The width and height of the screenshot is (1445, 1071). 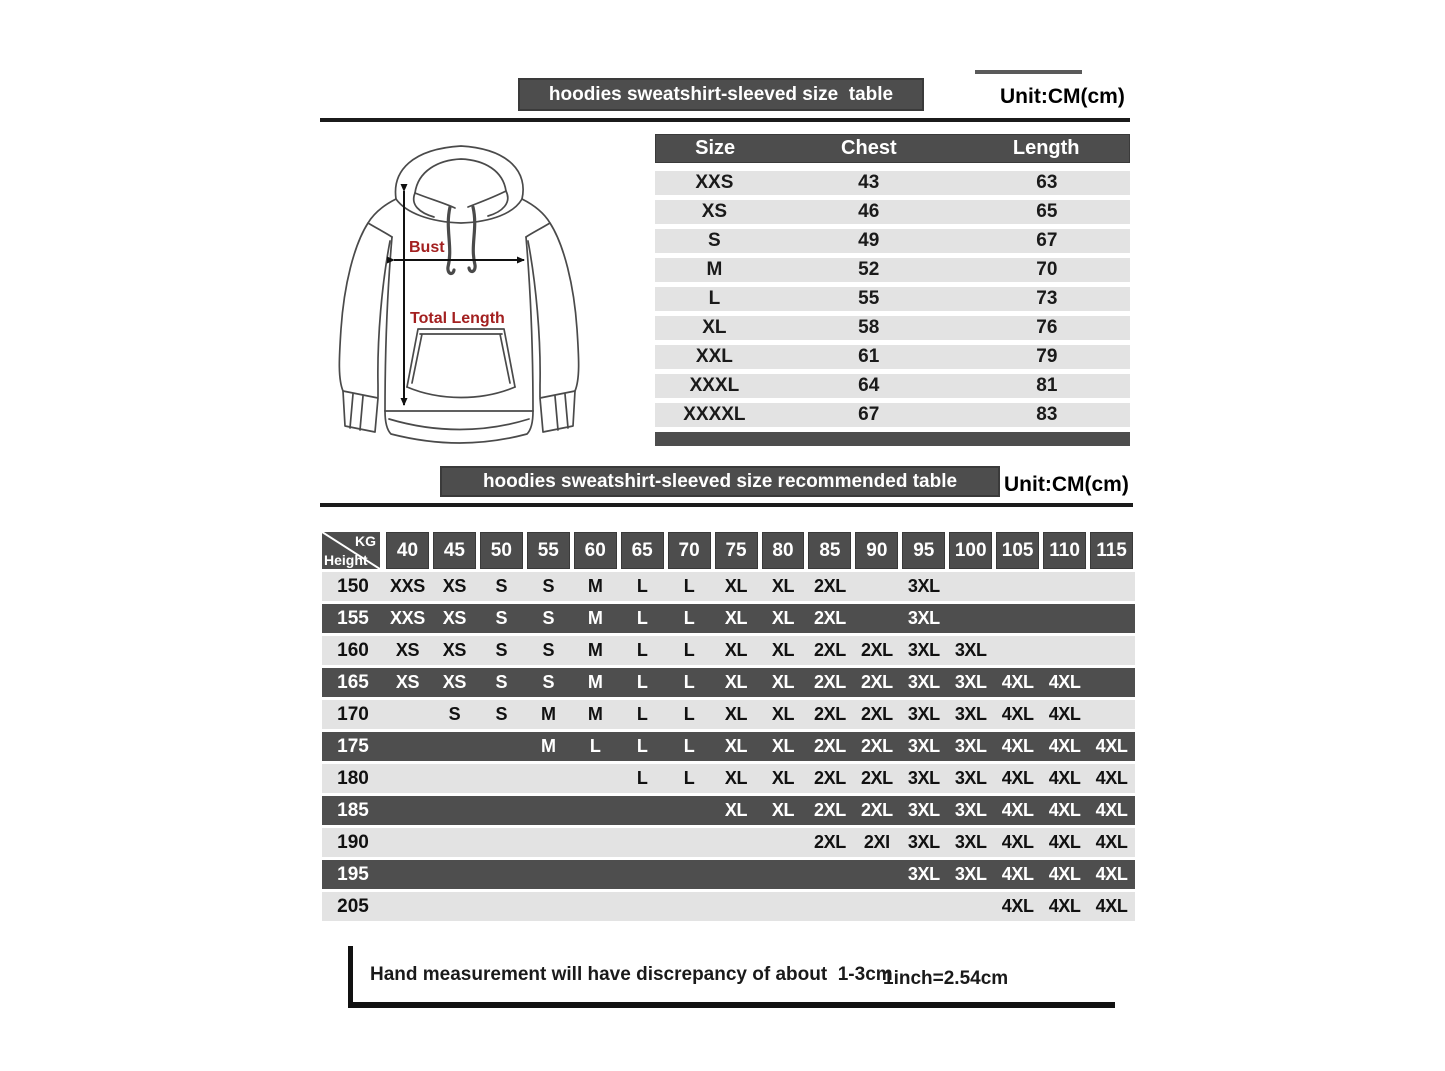 I want to click on height-cell: 195, so click(x=353, y=874).